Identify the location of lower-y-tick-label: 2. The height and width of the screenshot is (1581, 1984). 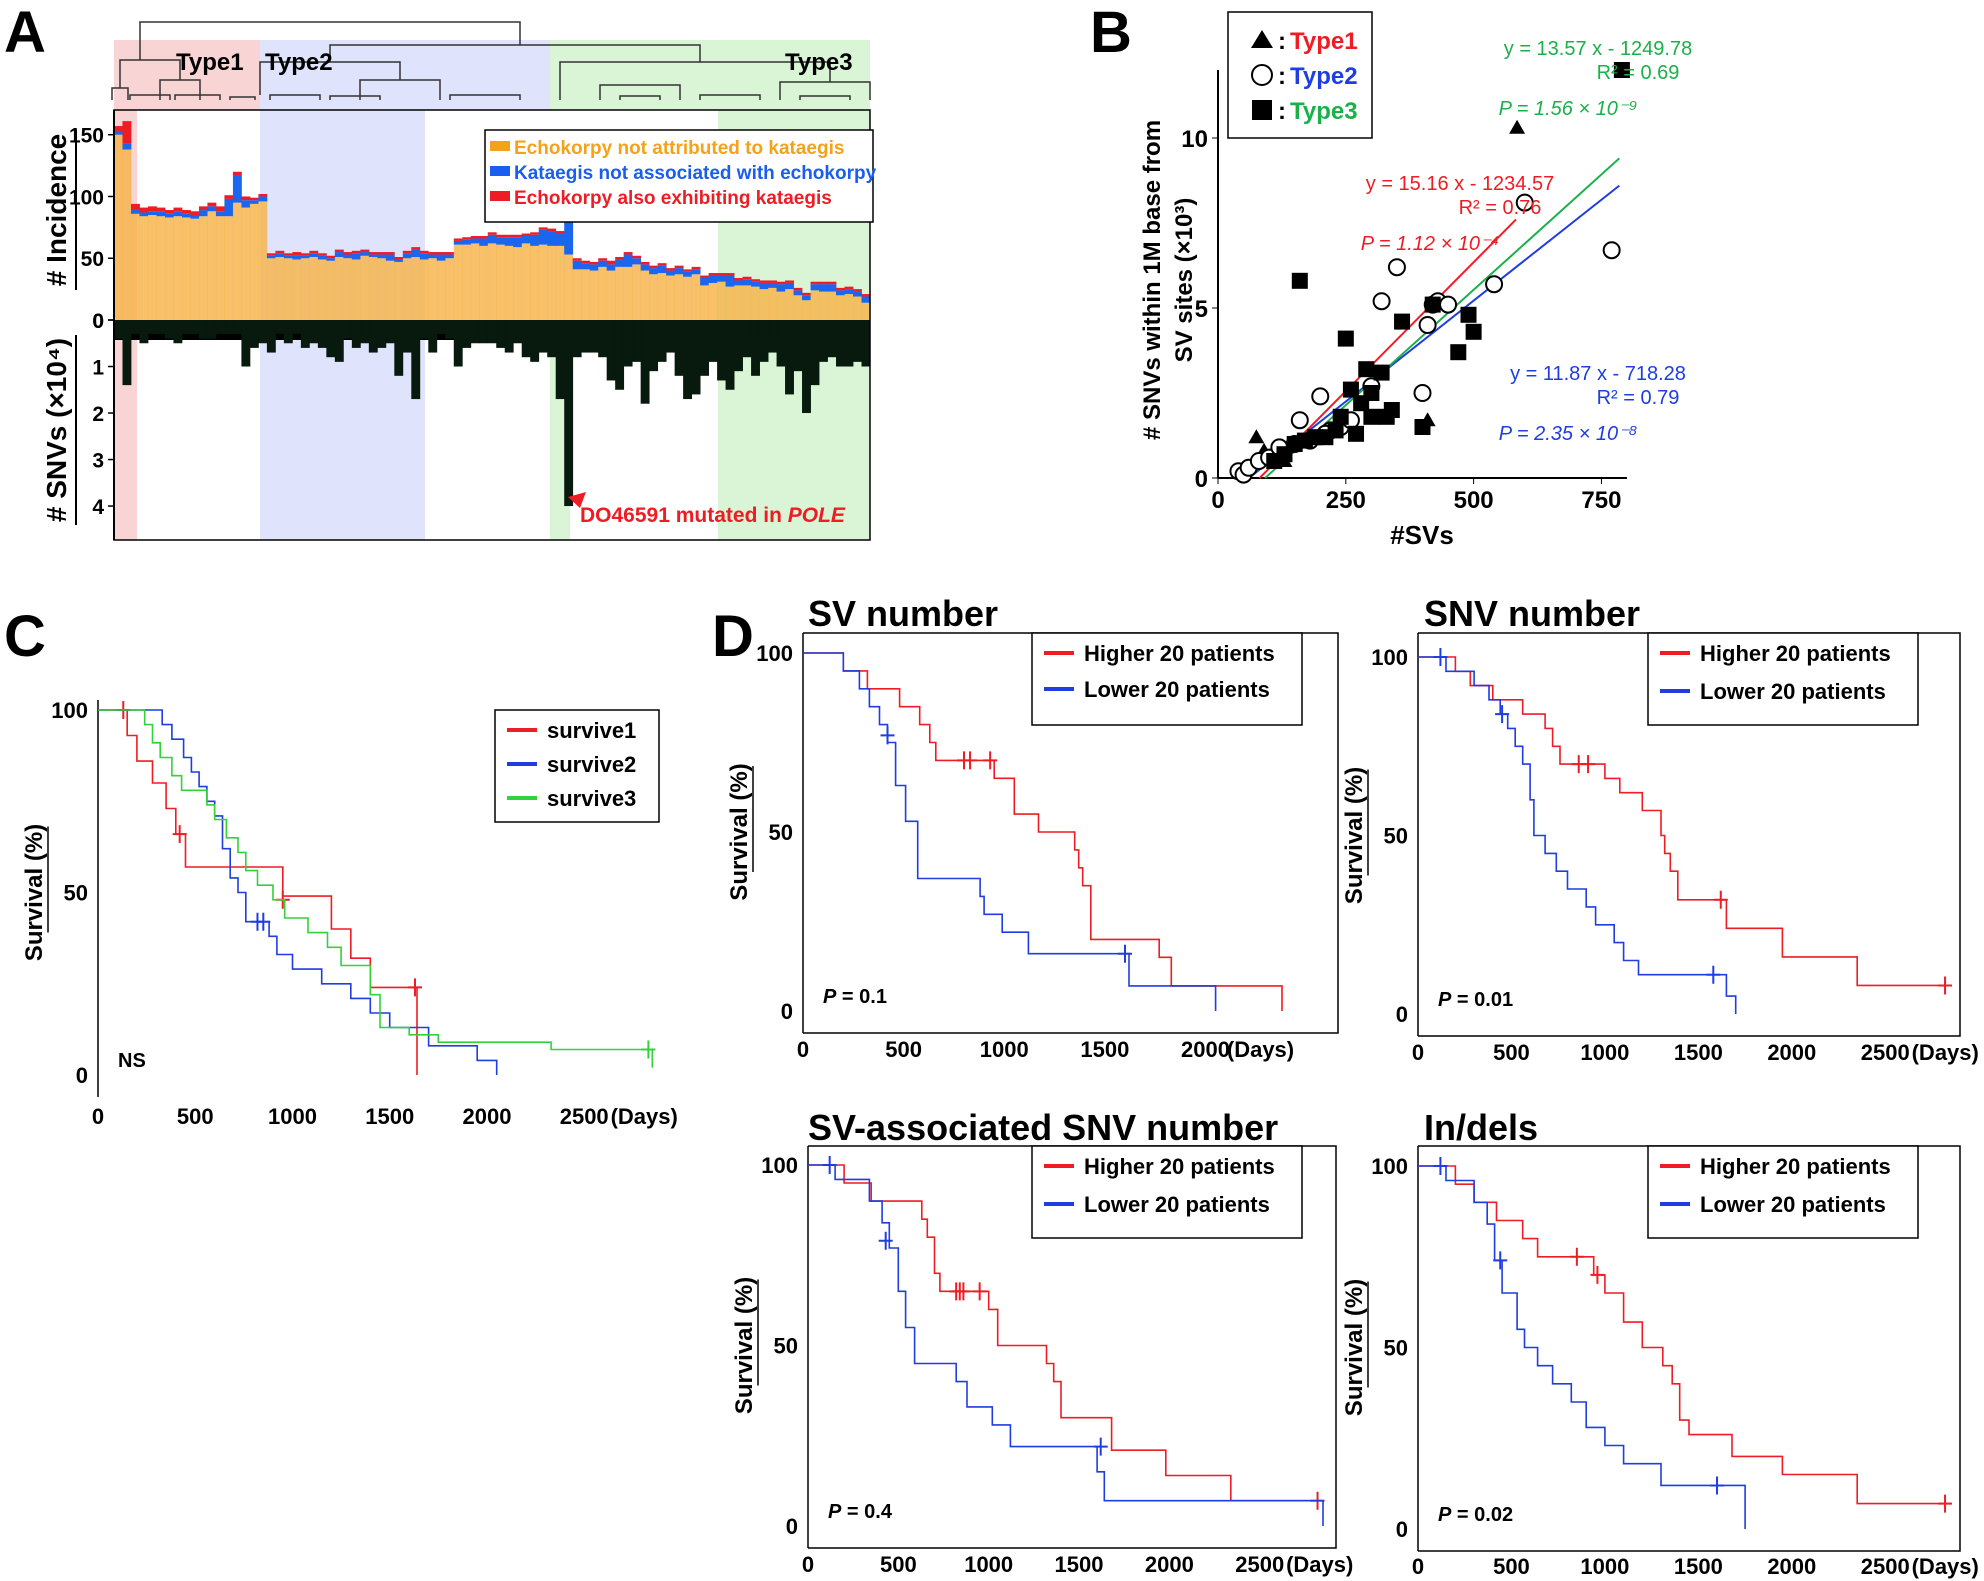
(98, 414).